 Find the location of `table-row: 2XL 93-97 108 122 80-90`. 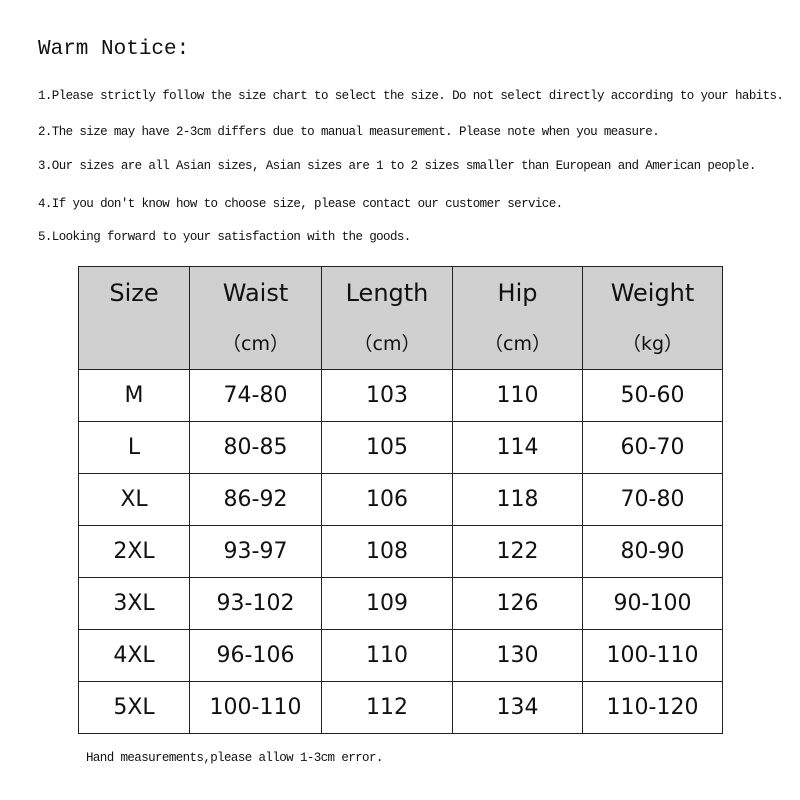

table-row: 2XL 93-97 108 122 80-90 is located at coordinates (400, 551).